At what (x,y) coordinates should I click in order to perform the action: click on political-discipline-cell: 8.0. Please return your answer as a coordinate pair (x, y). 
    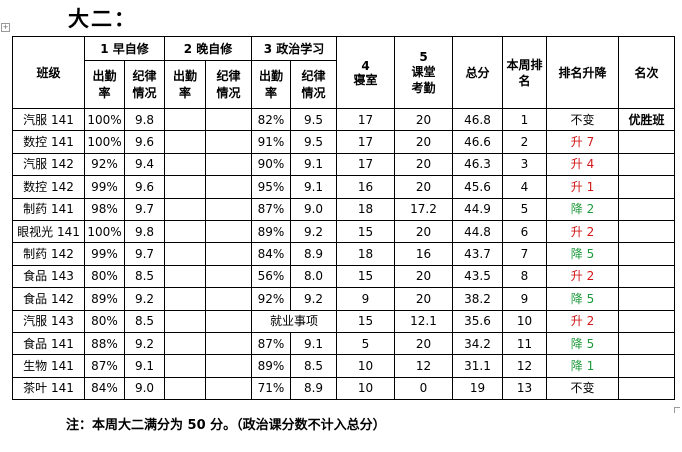
    Looking at the image, I should click on (313, 276).